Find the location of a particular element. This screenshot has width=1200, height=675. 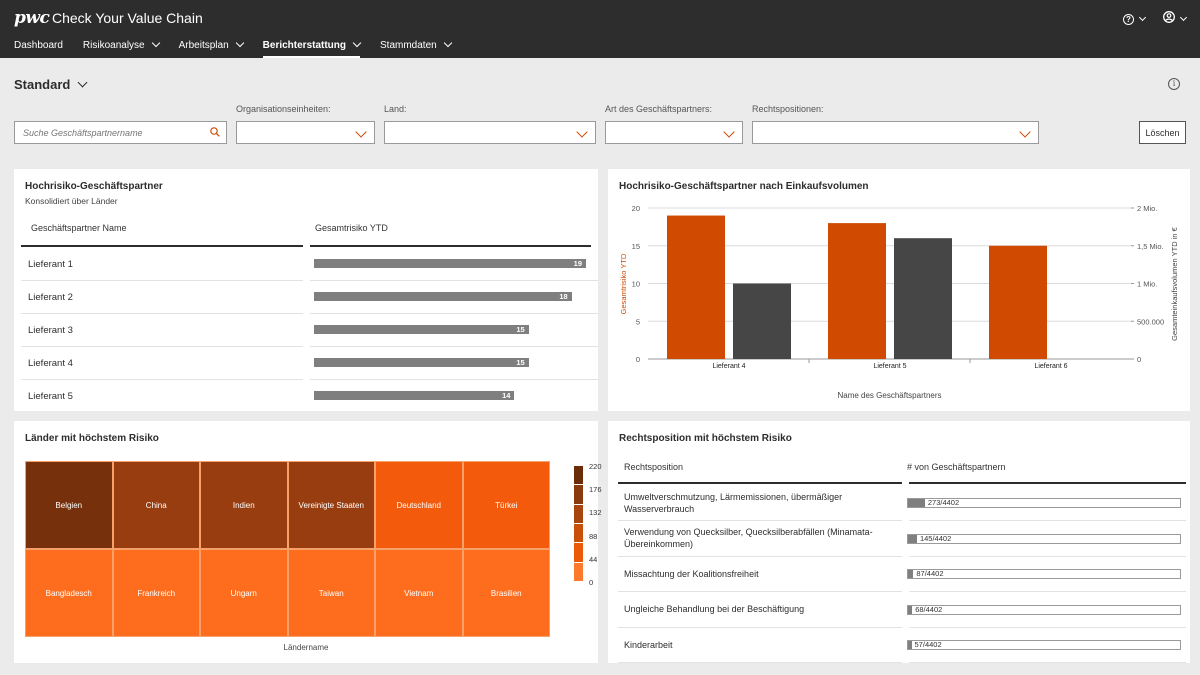

heatmap-cell: Bangladesch is located at coordinates (69, 593).